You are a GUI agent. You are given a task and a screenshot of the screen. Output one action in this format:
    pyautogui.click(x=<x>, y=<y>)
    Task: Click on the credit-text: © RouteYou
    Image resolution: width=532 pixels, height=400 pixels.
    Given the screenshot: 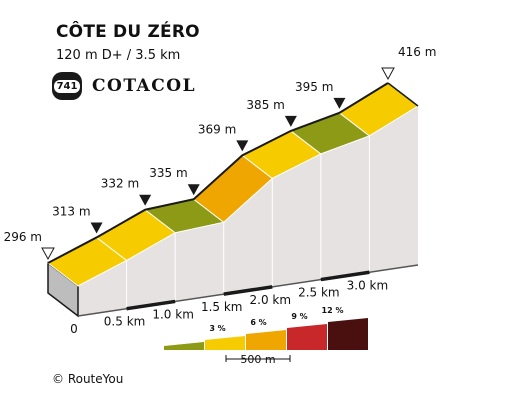 What is the action you would take?
    pyautogui.click(x=88, y=379)
    